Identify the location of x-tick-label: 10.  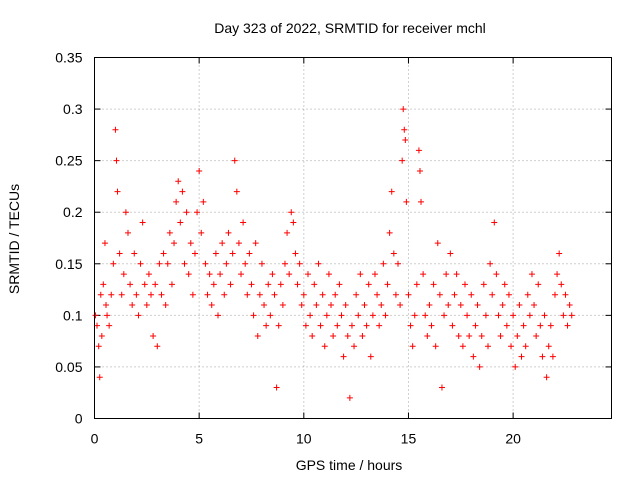
(304, 439).